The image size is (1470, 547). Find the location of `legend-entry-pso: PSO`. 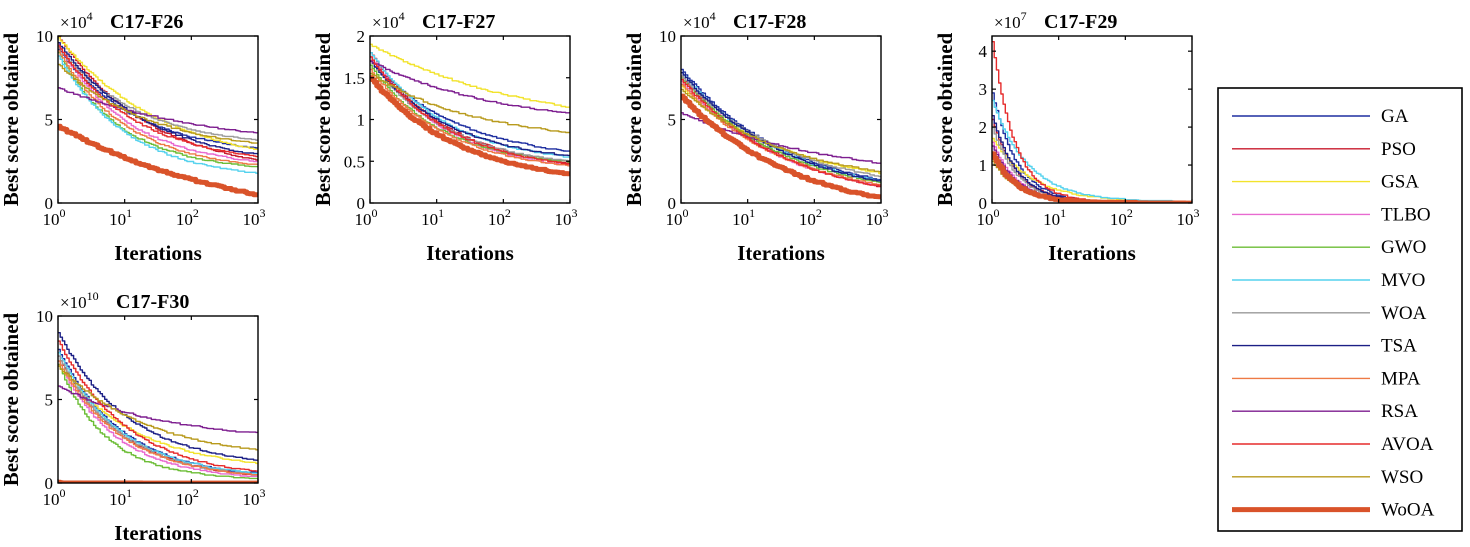

legend-entry-pso: PSO is located at coordinates (1324, 149).